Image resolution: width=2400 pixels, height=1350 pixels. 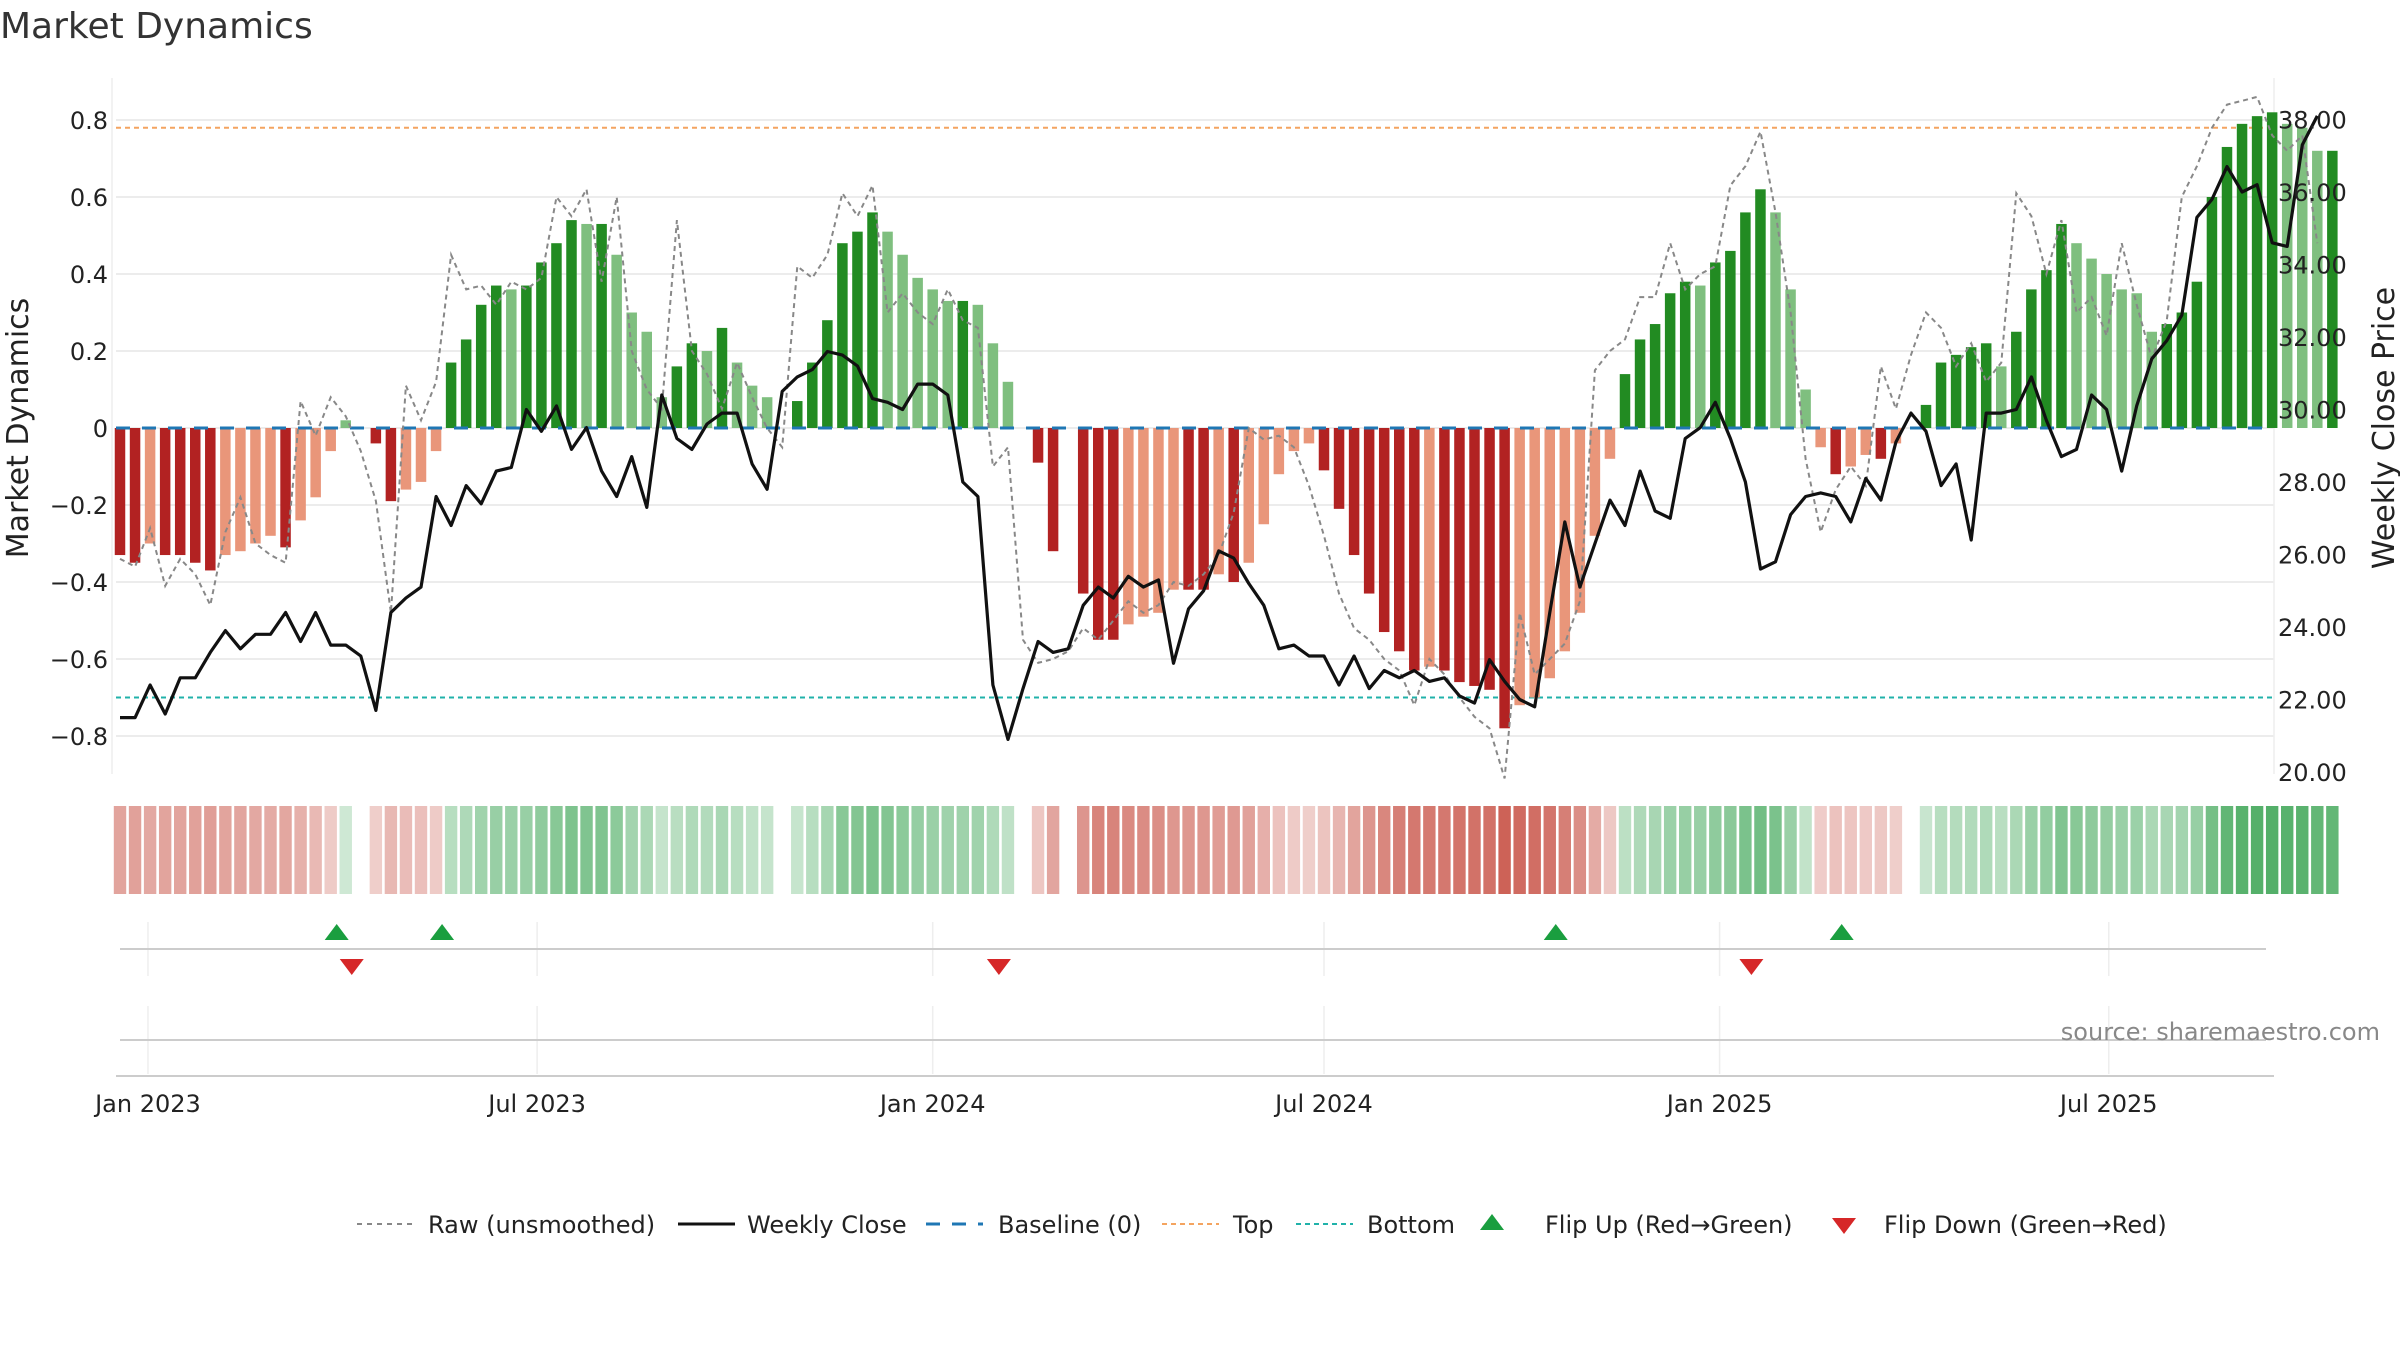 What do you see at coordinates (932, 1104) in the screenshot?
I see `x-tick-label: Jan 2024` at bounding box center [932, 1104].